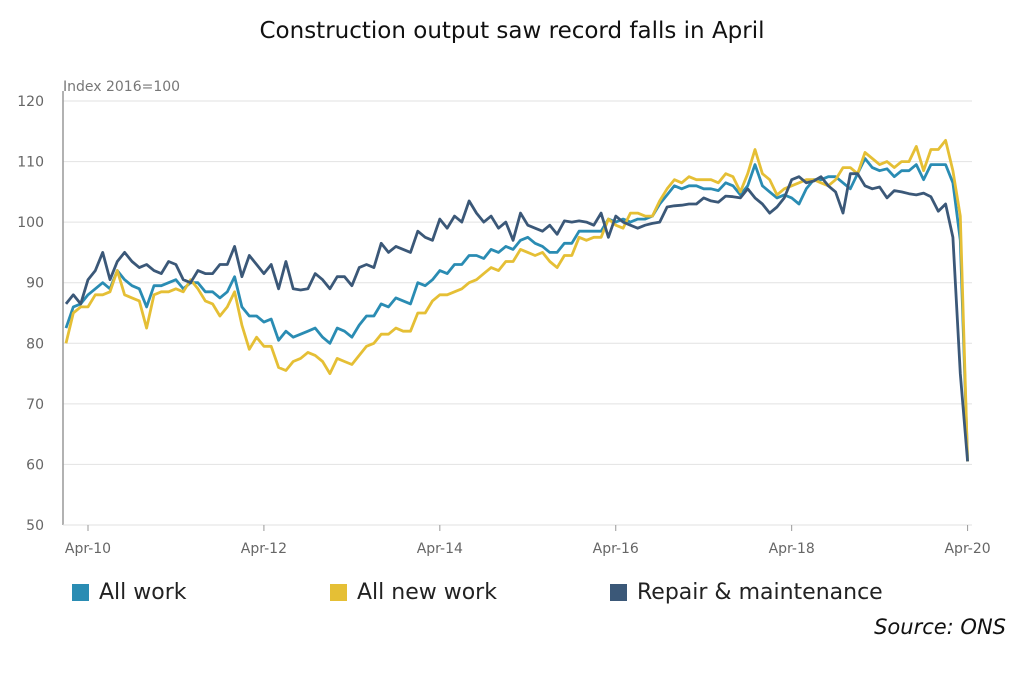  Describe the element at coordinates (35, 344) in the screenshot. I see `y-tick-label: 80` at that location.